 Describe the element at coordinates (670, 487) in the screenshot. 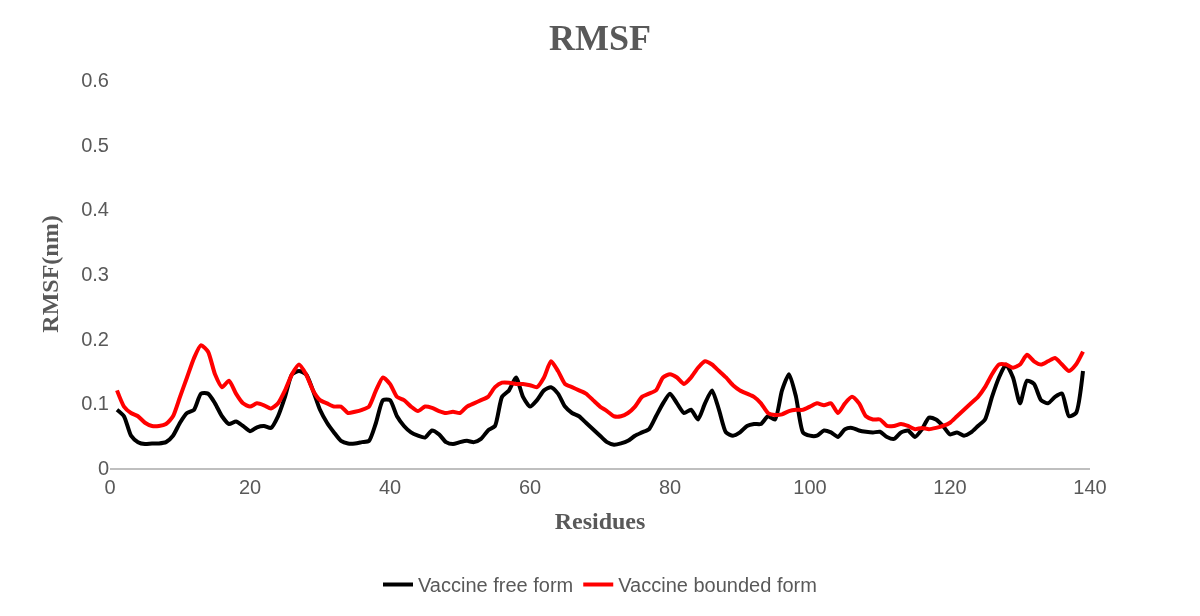

I see `x-tick-label: 80` at that location.